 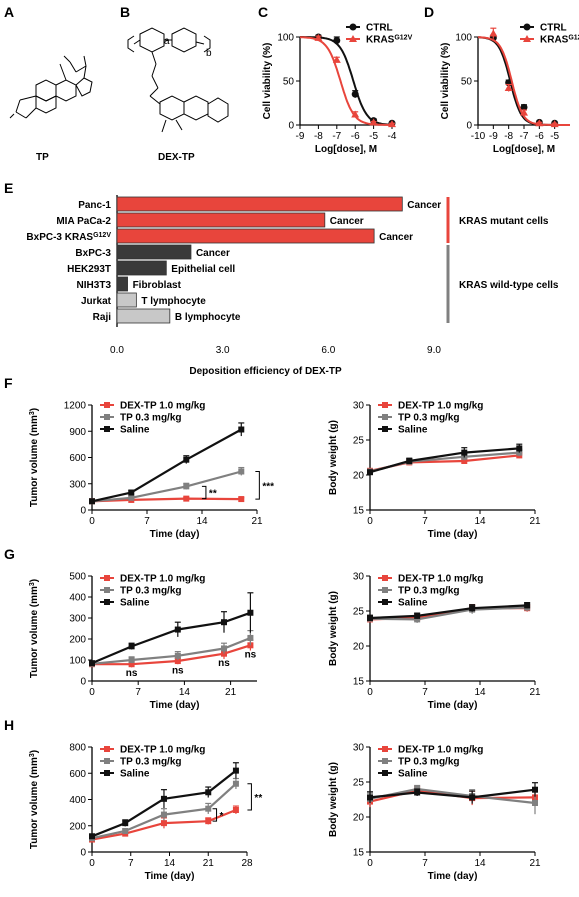 What do you see at coordinates (8, 188) in the screenshot?
I see `panel-label-e: E` at bounding box center [8, 188].